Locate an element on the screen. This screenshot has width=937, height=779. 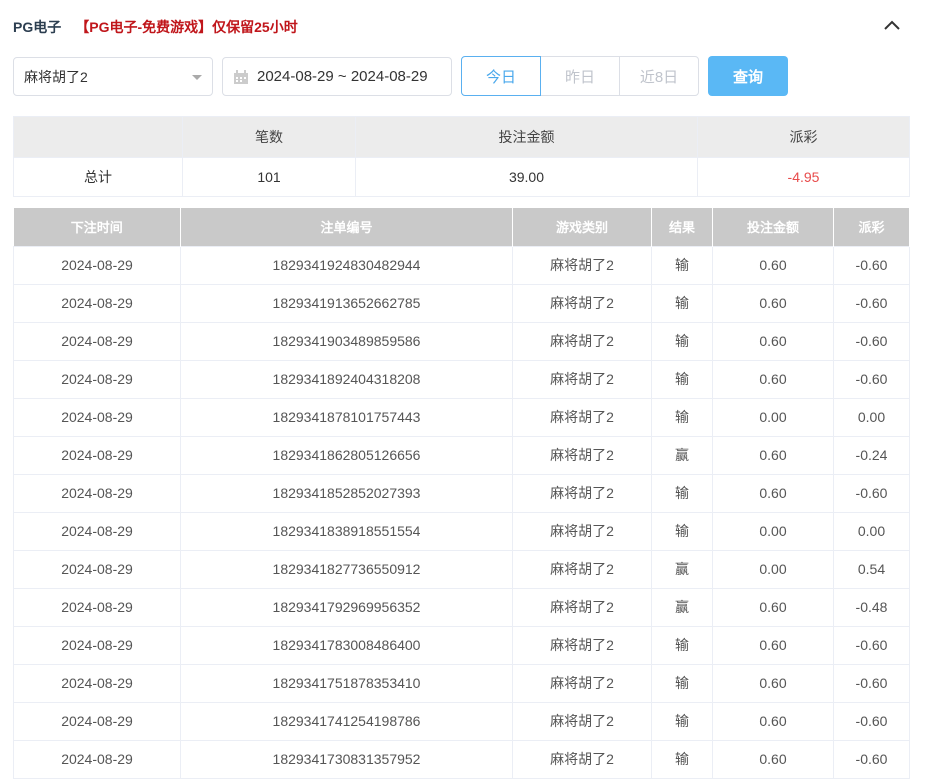
cell-order-id: 1829341878101757443 is located at coordinates (346, 417).